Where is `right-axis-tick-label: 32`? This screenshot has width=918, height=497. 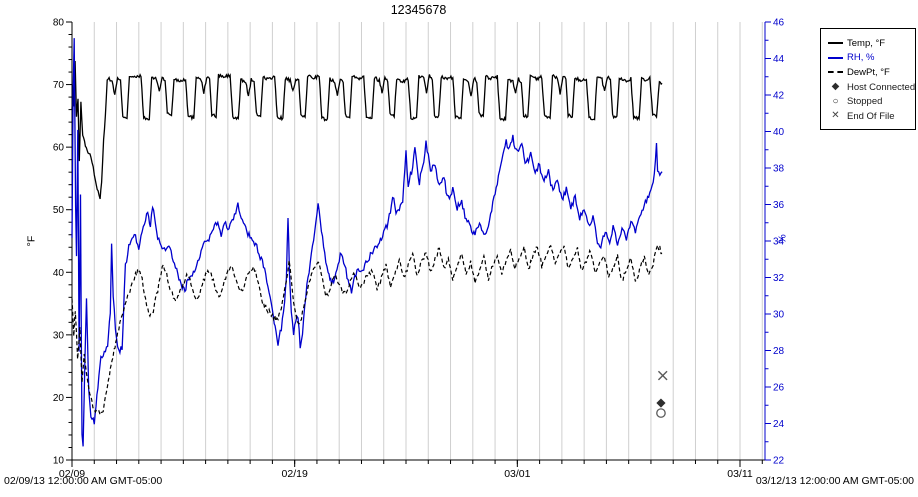
right-axis-tick-label: 32 is located at coordinates (779, 278).